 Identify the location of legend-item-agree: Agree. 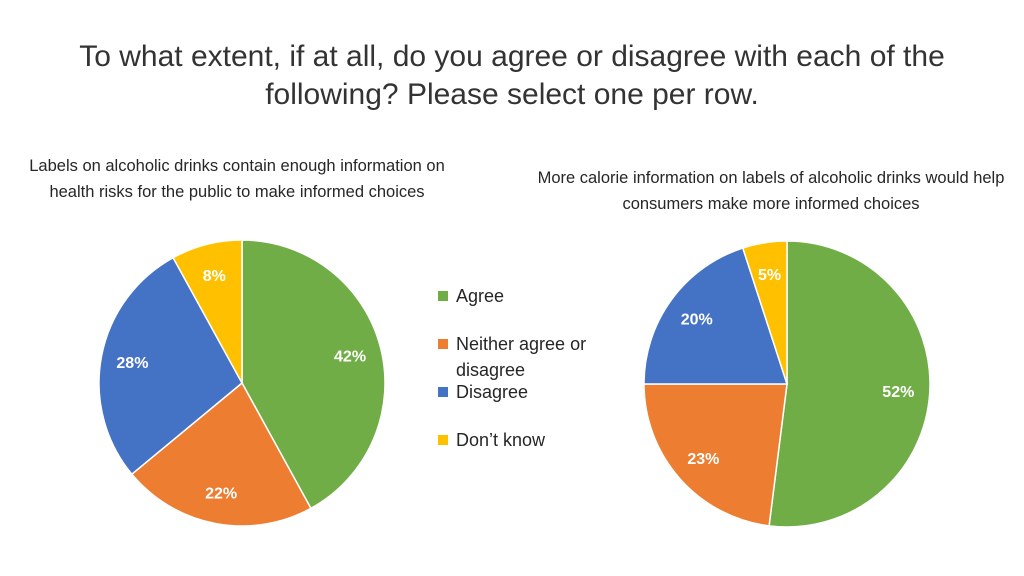
(527, 296).